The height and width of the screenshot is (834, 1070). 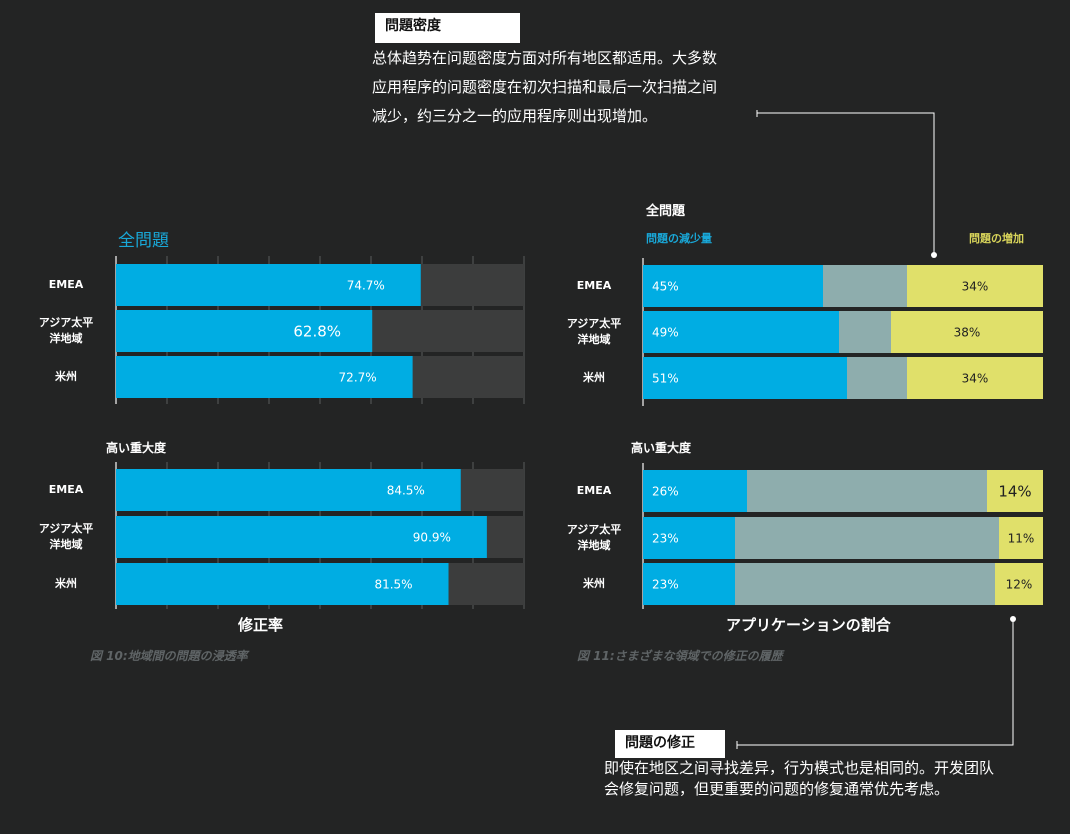 What do you see at coordinates (393, 585) in the screenshot?
I see `data-label: 81.5%` at bounding box center [393, 585].